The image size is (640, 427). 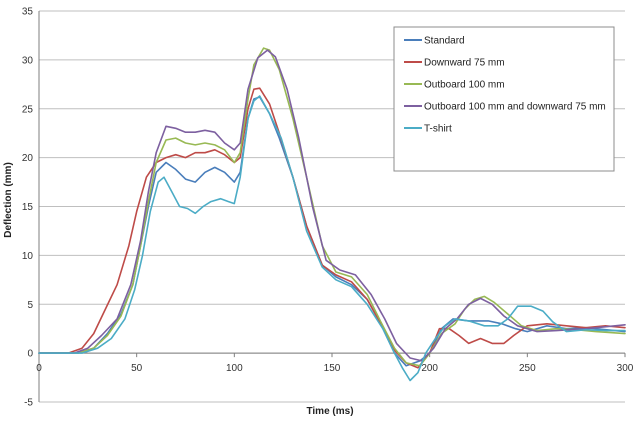 I want to click on y-tick-label: 30, so click(x=28, y=60).